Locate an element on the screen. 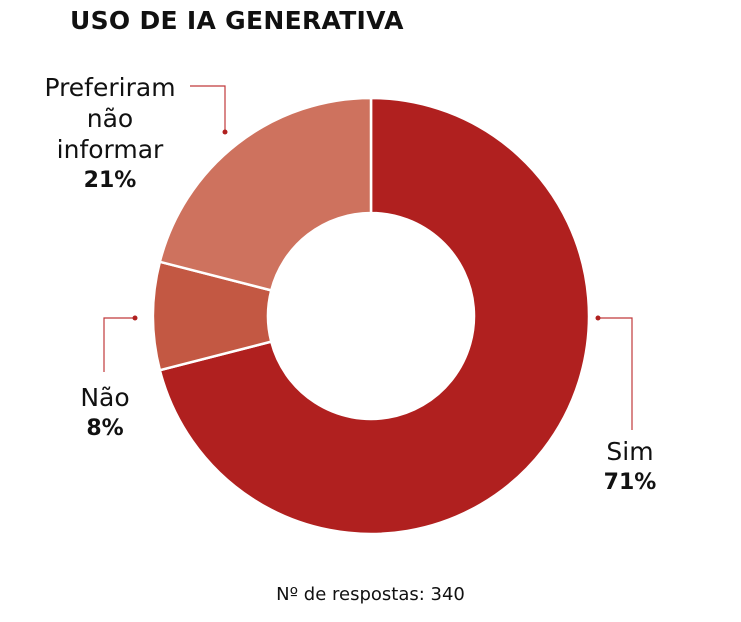  label-sim: Sim 71% is located at coordinates (630, 467).